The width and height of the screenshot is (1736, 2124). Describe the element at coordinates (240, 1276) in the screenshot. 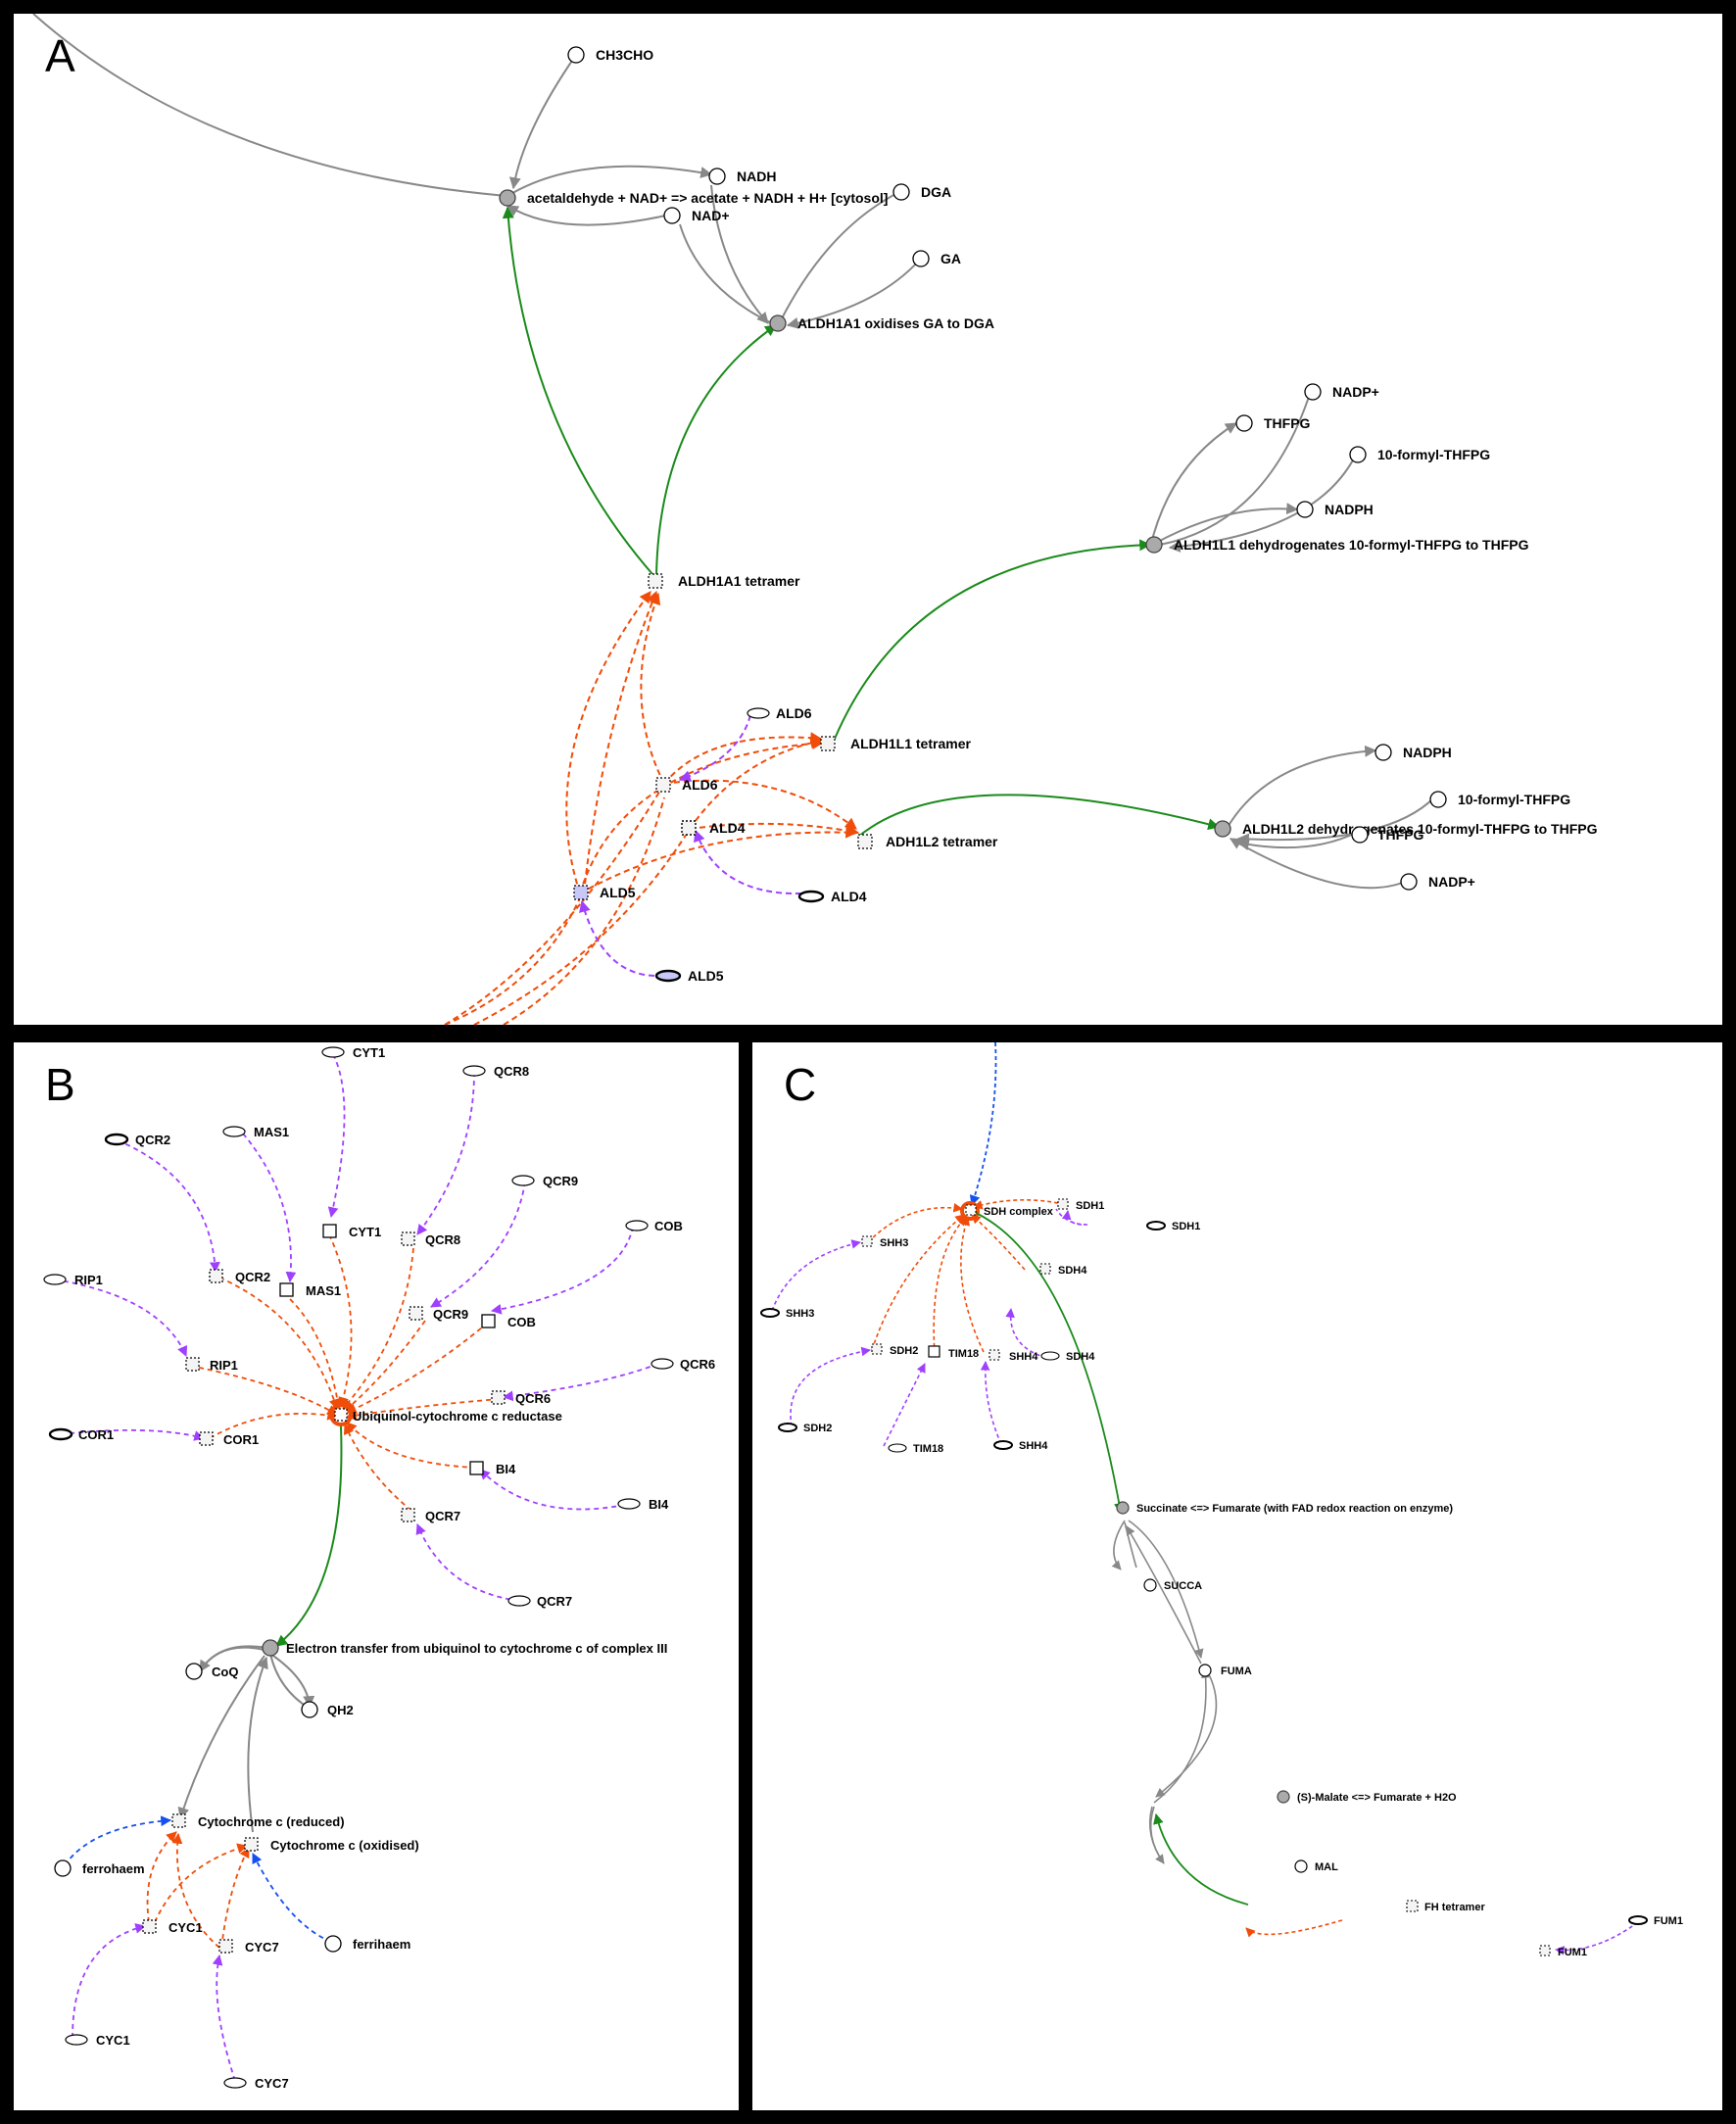

I see `complex-qcr2: QCR2` at that location.